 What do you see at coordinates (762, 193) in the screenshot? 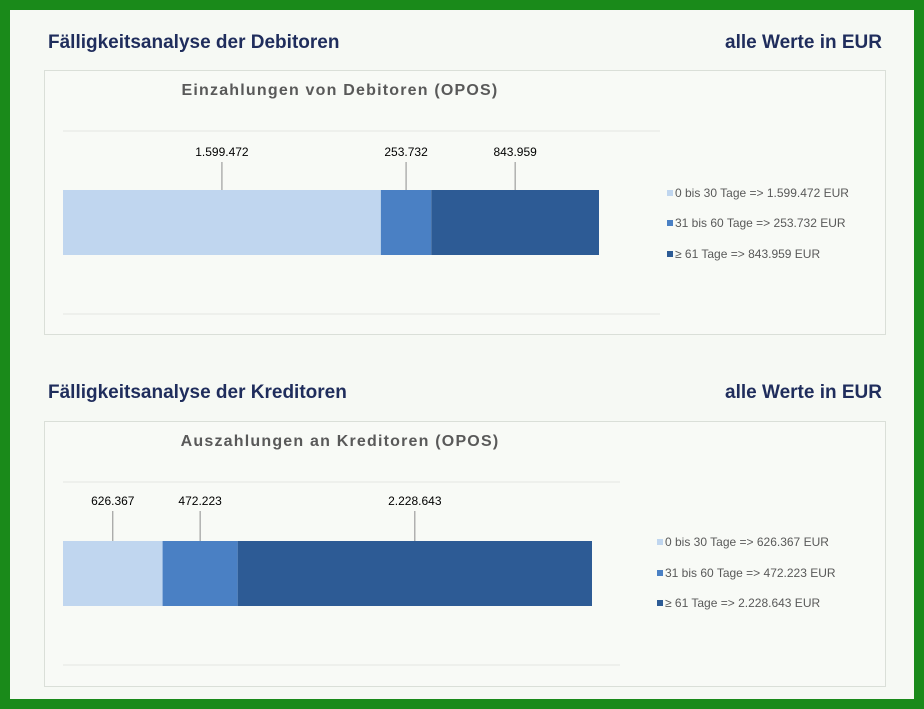
I see `legend-label: 0 bis 30 Tage => 1.599.472 EUR` at bounding box center [762, 193].